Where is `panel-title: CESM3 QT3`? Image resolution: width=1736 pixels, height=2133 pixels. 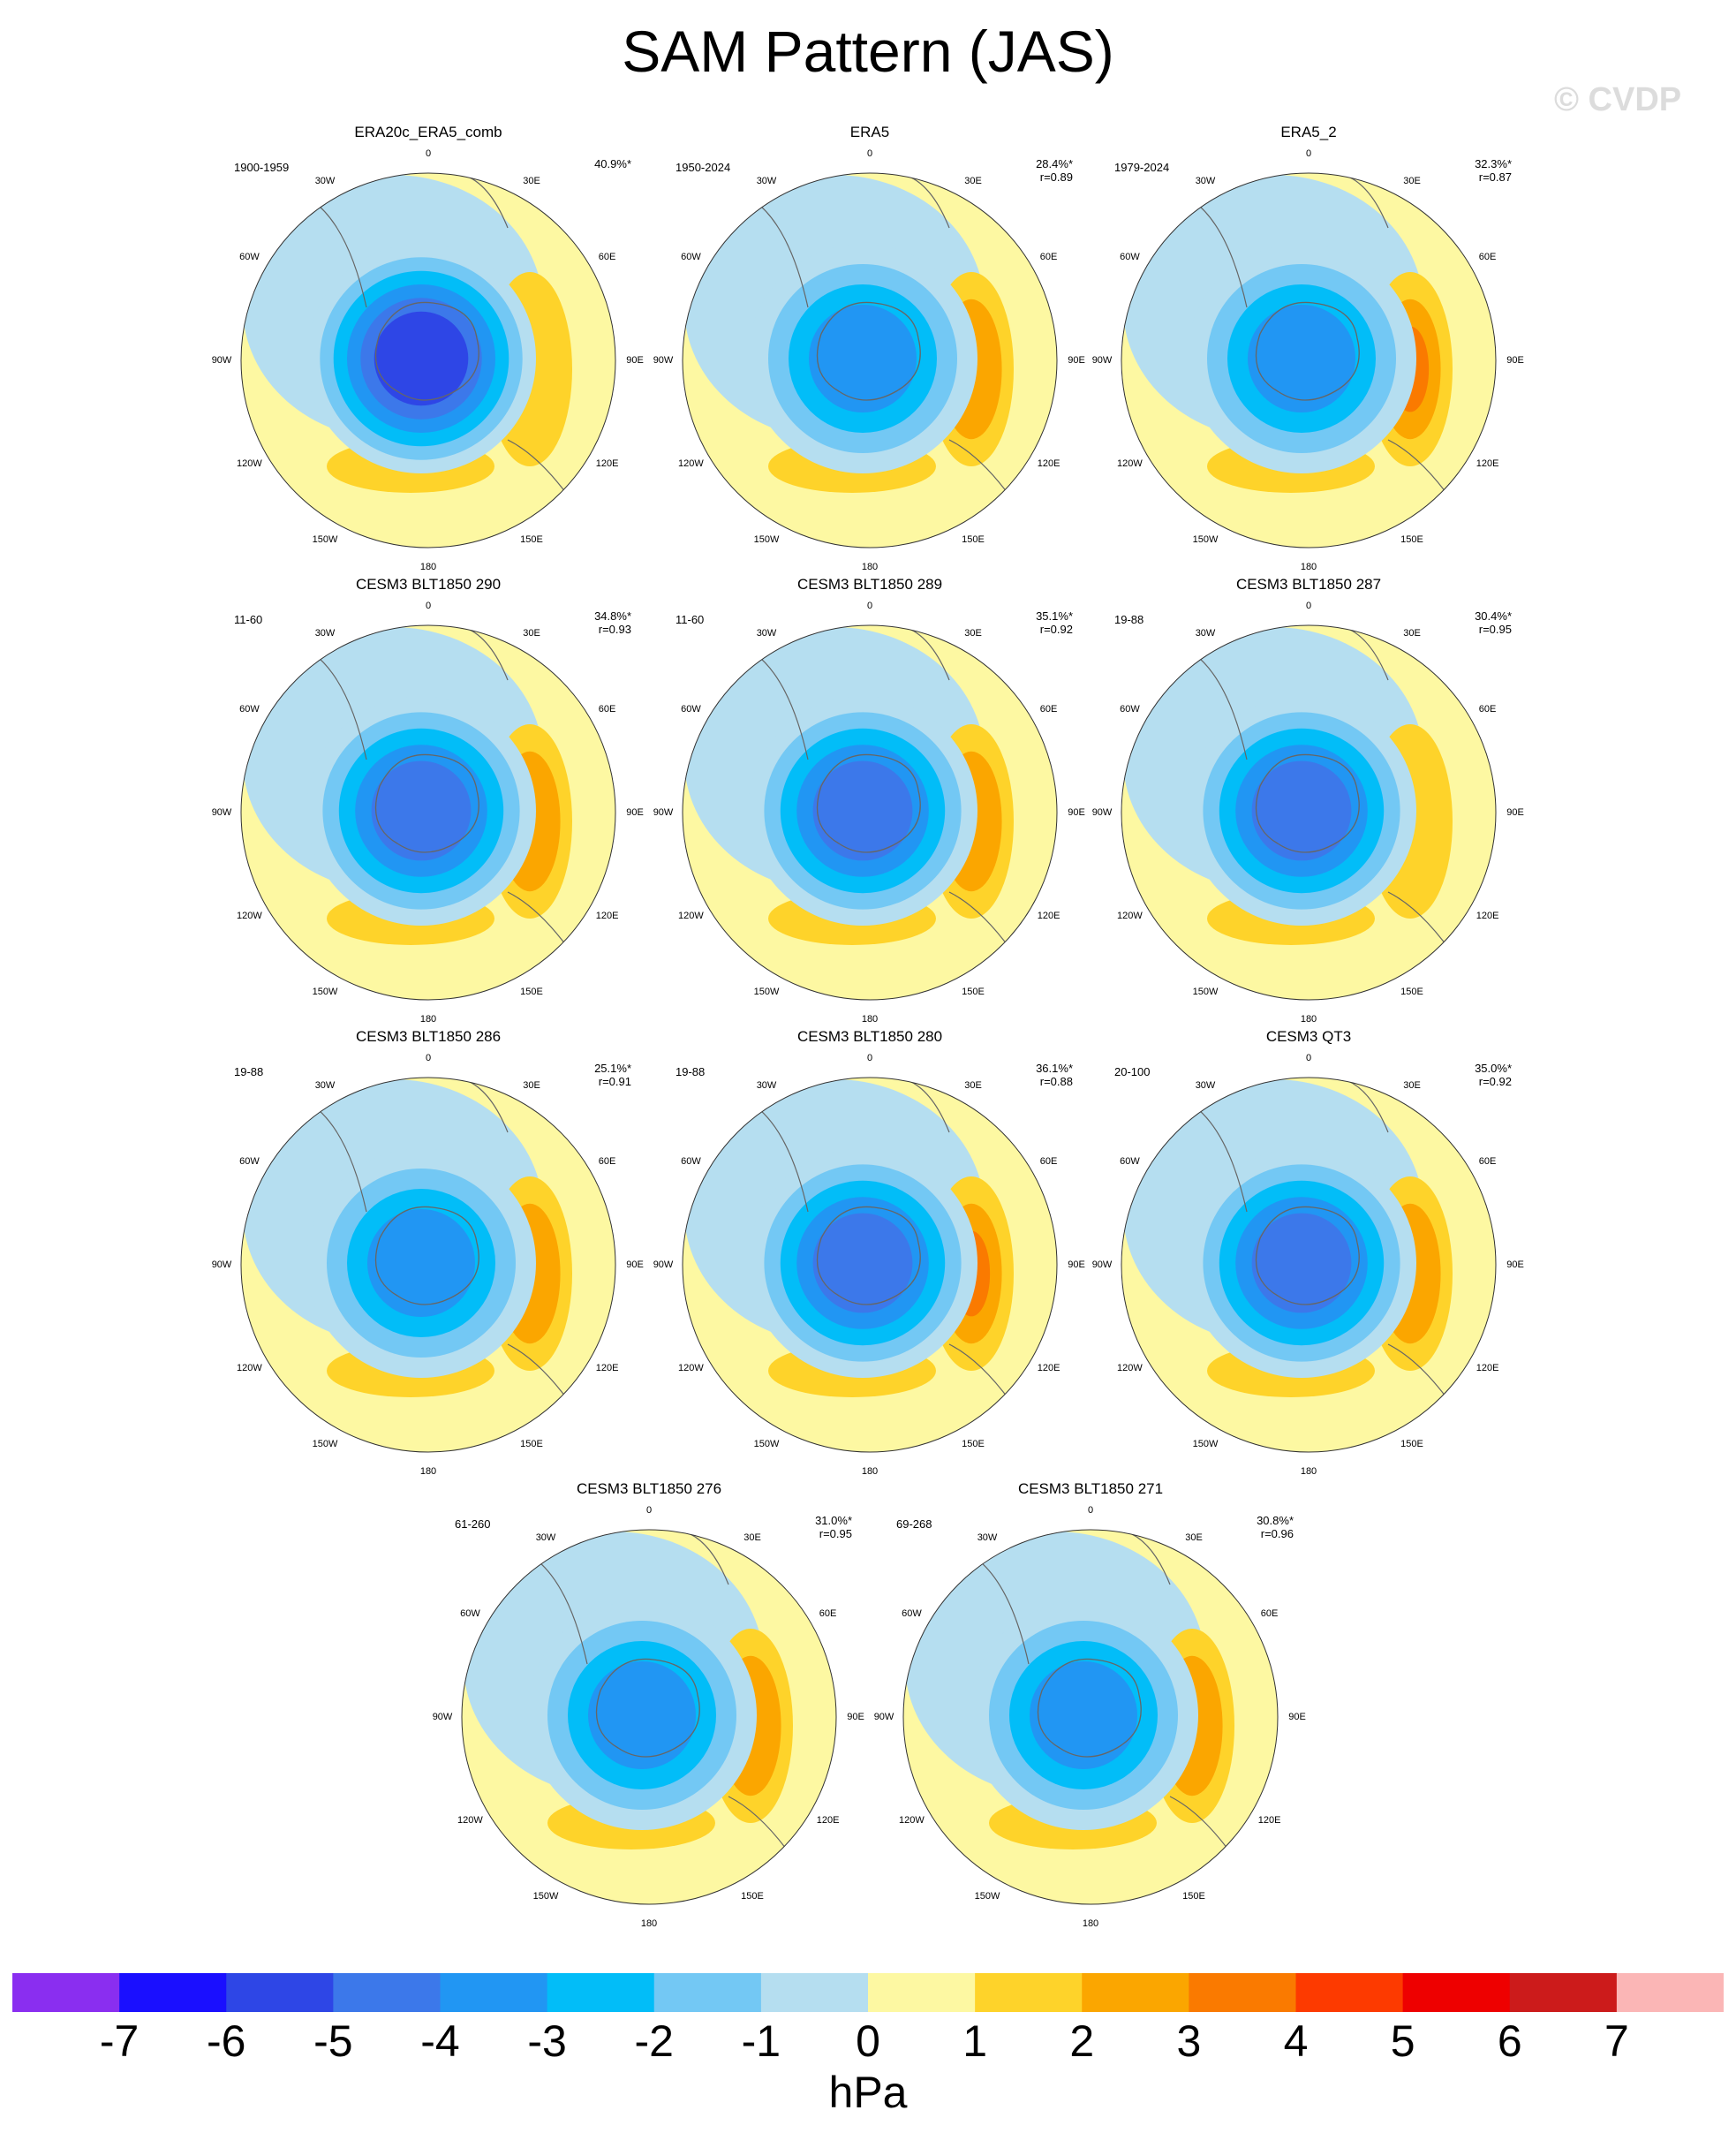
panel-title: CESM3 QT3 is located at coordinates (1308, 1036).